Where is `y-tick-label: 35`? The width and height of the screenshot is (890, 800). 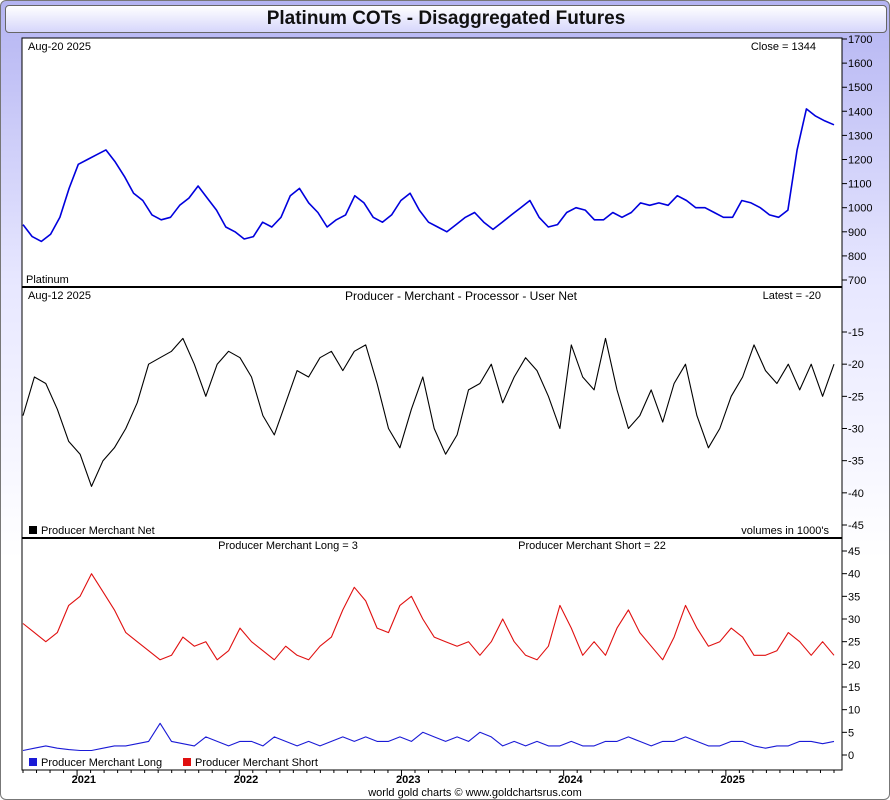 y-tick-label: 35 is located at coordinates (854, 597).